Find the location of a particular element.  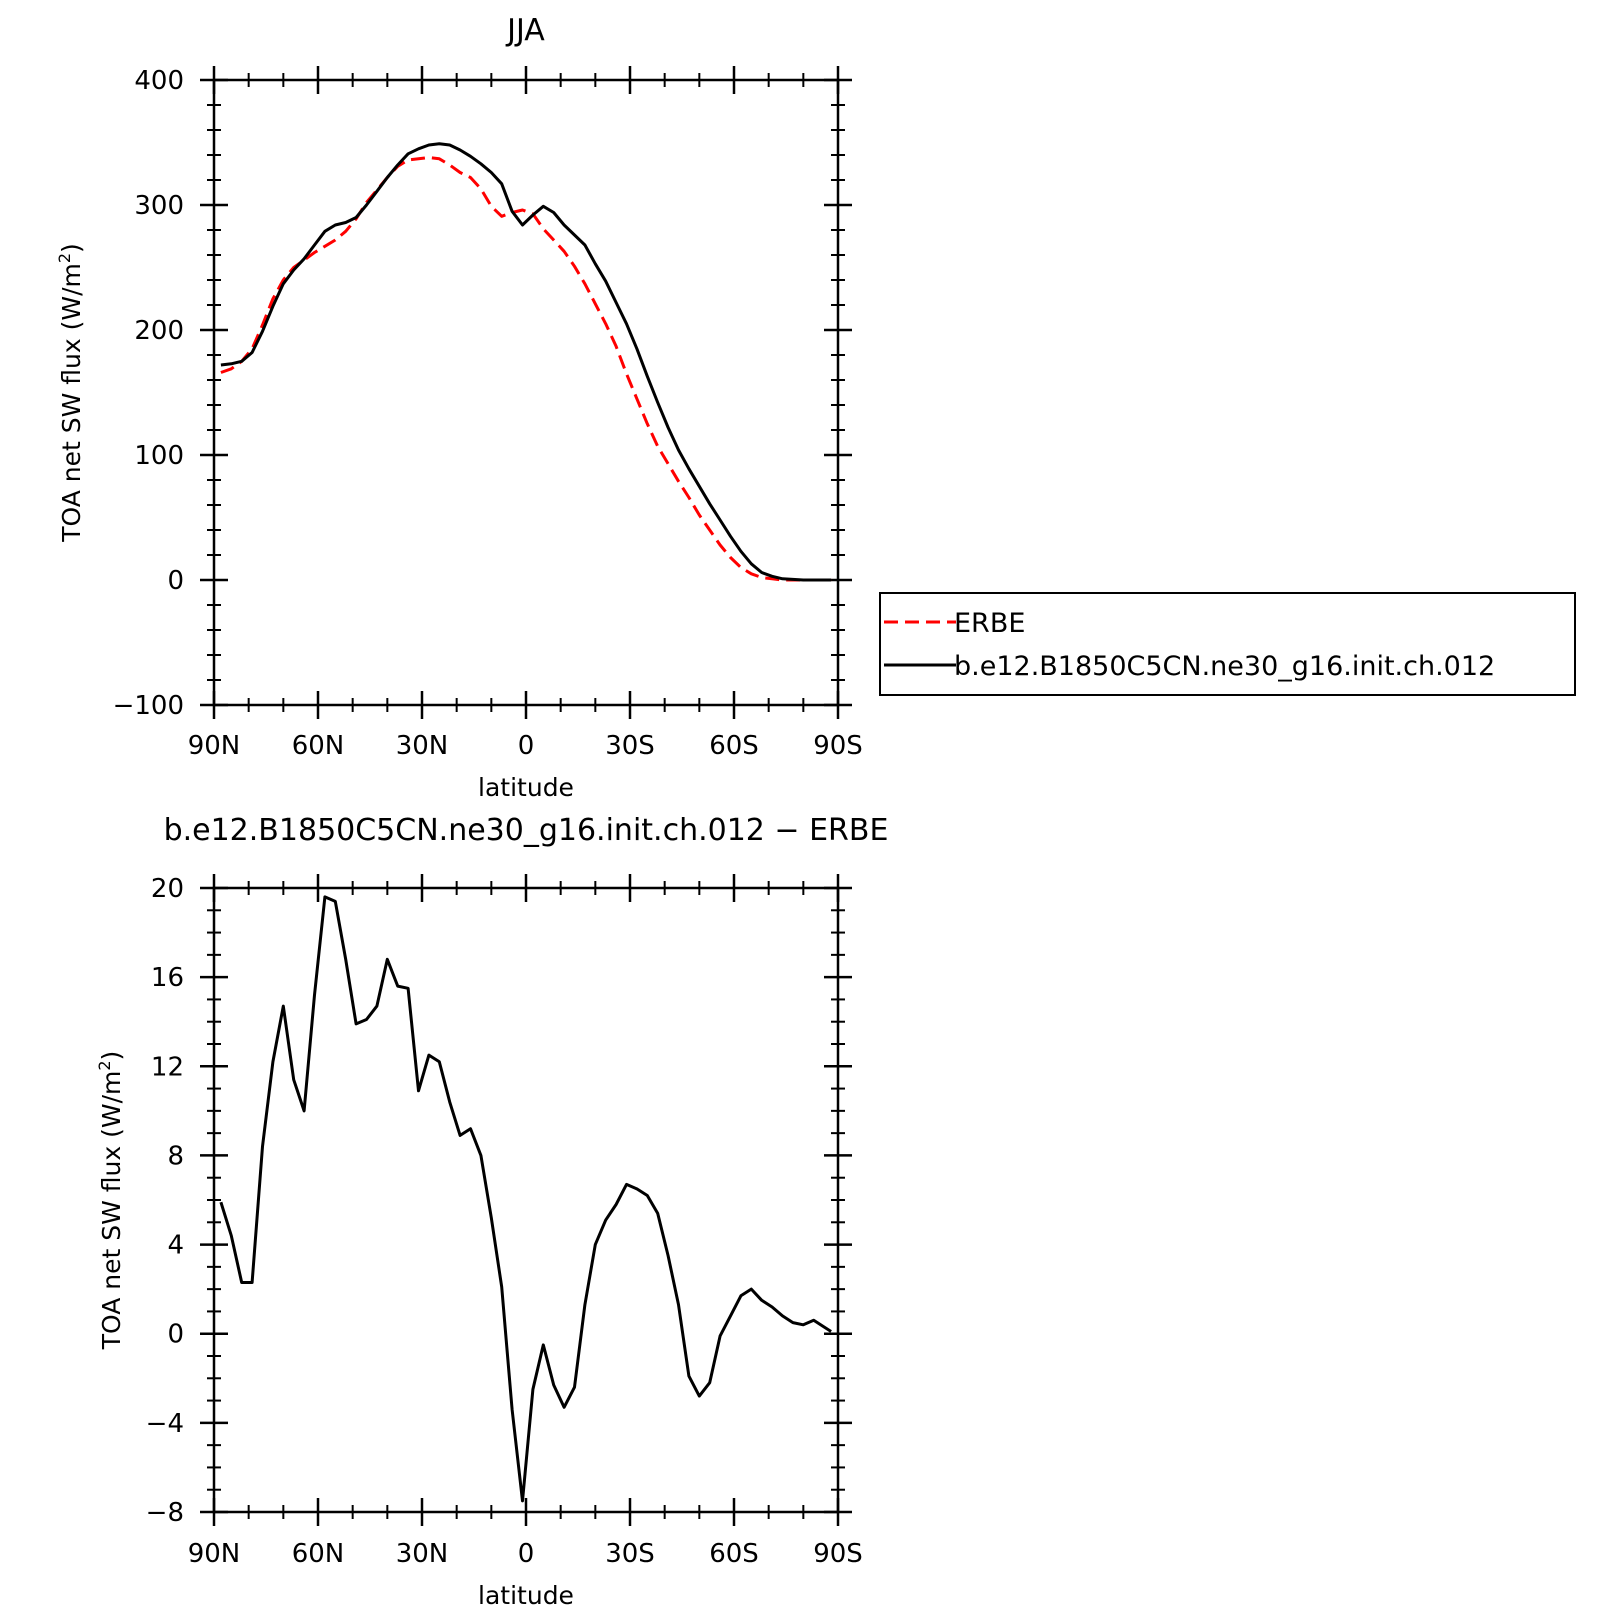

y-tick-label: 300 is located at coordinates (159, 206).